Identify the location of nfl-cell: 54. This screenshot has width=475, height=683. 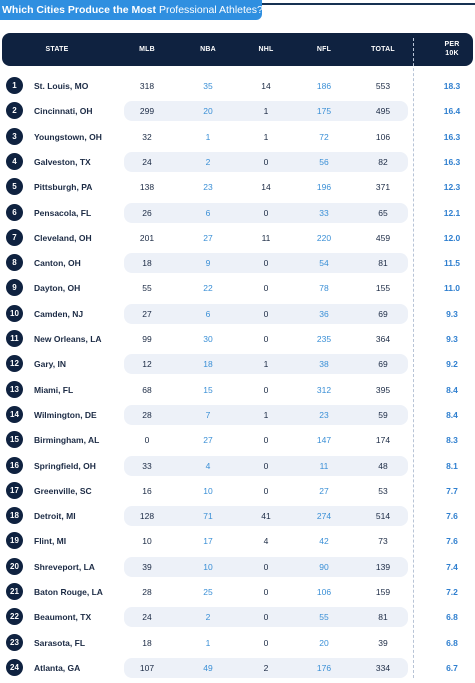
(324, 263).